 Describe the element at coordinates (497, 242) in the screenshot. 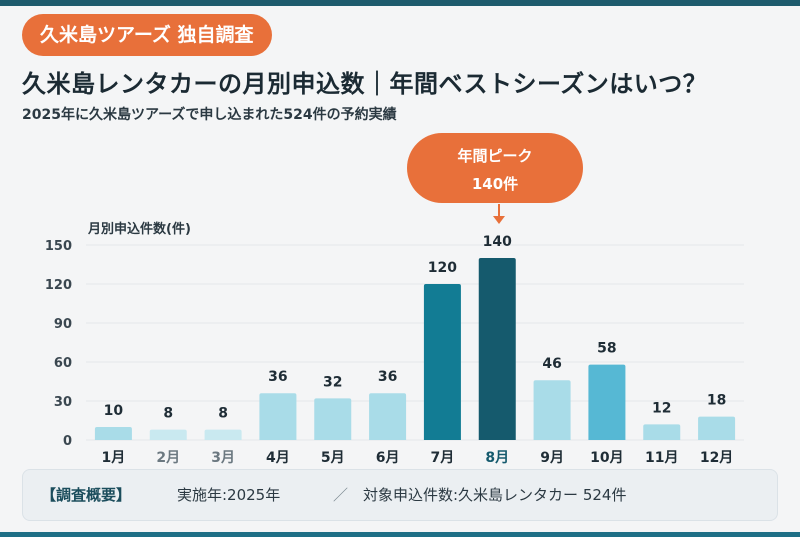

I see `data-label: 140` at that location.